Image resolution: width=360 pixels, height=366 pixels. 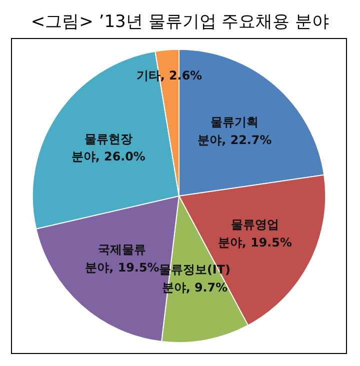 What do you see at coordinates (122, 258) in the screenshot?
I see `slice-label: 국제물류 분야, 19.5%` at bounding box center [122, 258].